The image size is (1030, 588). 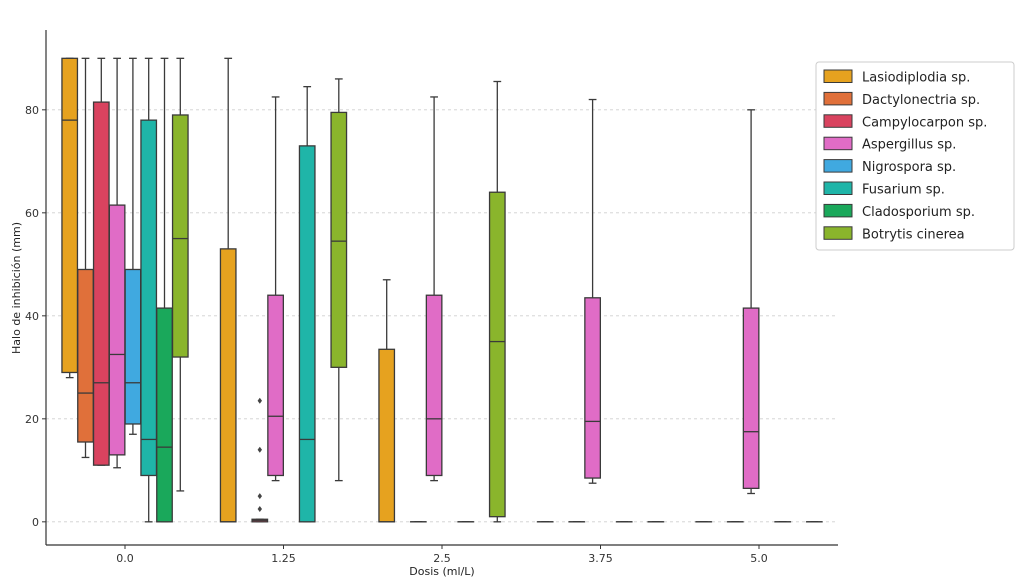 What do you see at coordinates (442, 558) in the screenshot?
I see `x-tick-label: 2.5` at bounding box center [442, 558].